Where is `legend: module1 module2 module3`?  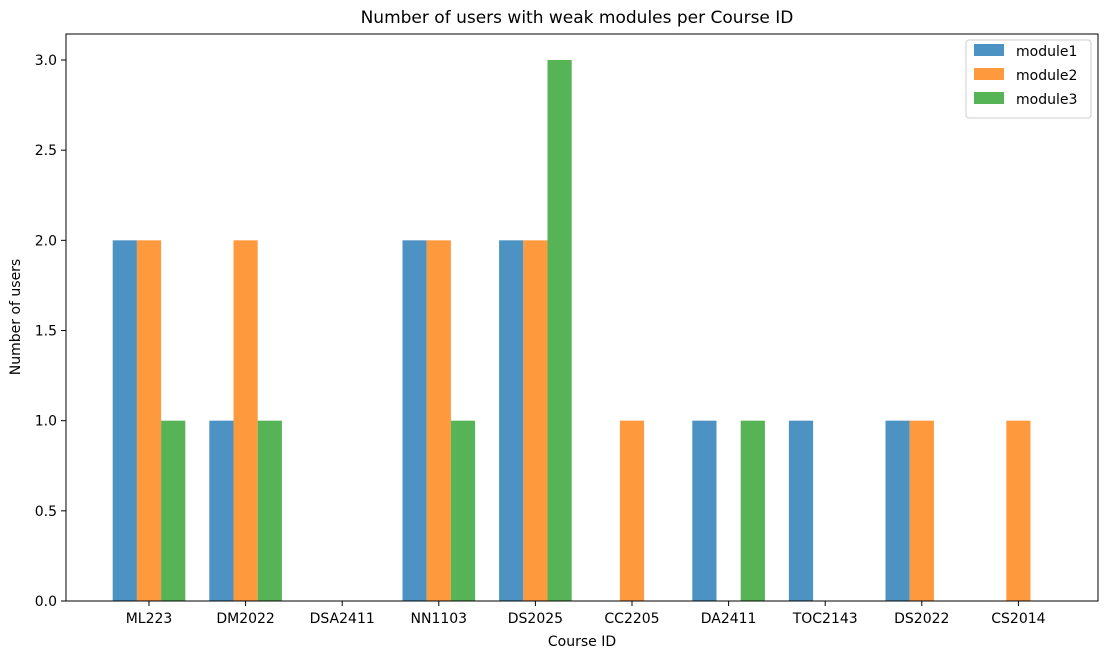
legend: module1 module2 module3 is located at coordinates (1028, 79).